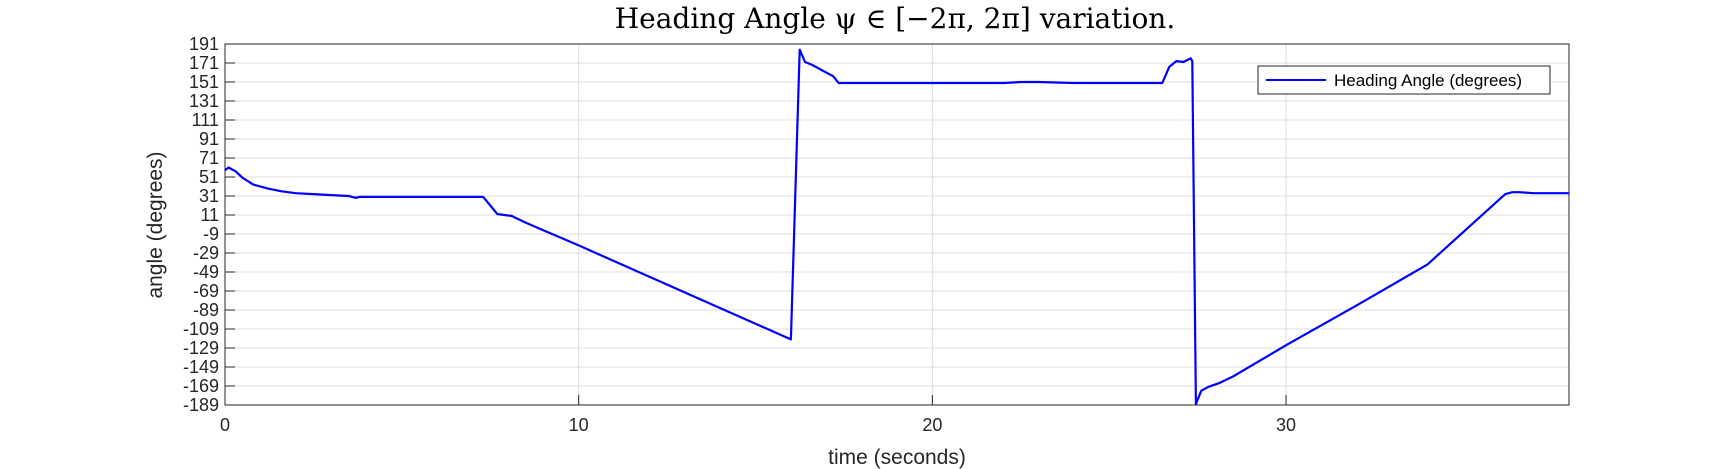  What do you see at coordinates (579, 425) in the screenshot?
I see `x-tick-label: 10` at bounding box center [579, 425].